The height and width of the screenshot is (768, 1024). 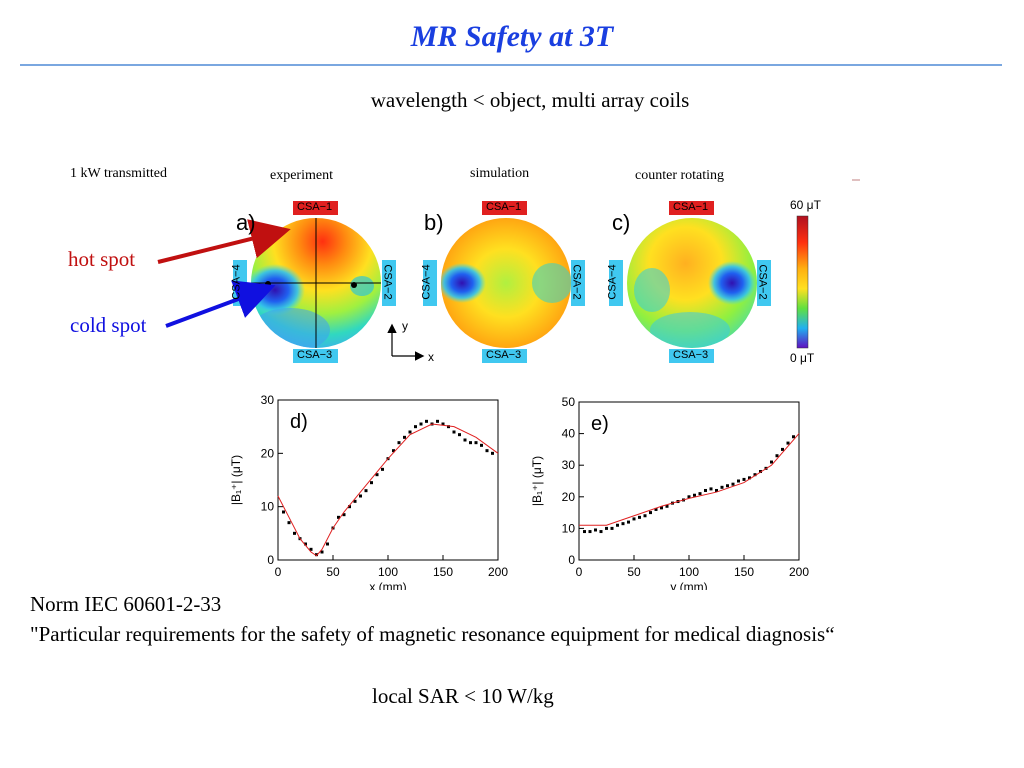 I want to click on coil-csa2-b, so click(x=578, y=283).